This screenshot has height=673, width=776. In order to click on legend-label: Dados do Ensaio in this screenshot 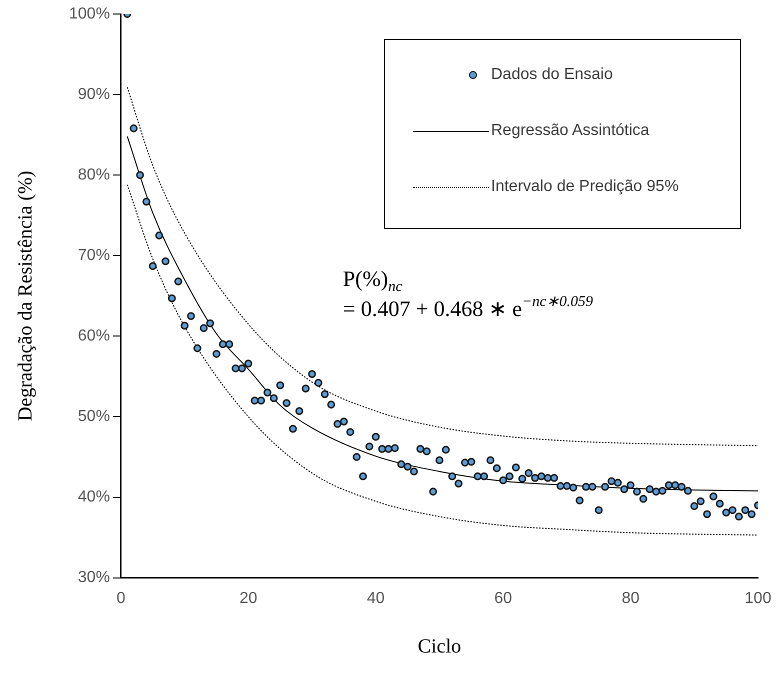, I will do `click(552, 75)`.